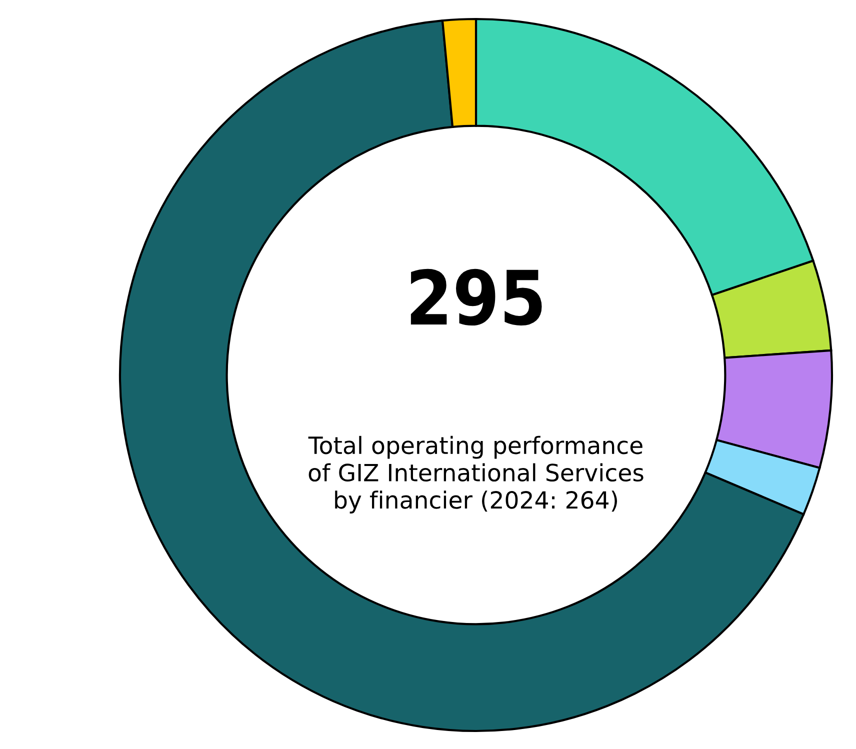 The height and width of the screenshot is (749, 856). Describe the element at coordinates (476, 475) in the screenshot. I see `text: Total operating performance of GIZ International Services by financier (2024: 264)` at that location.